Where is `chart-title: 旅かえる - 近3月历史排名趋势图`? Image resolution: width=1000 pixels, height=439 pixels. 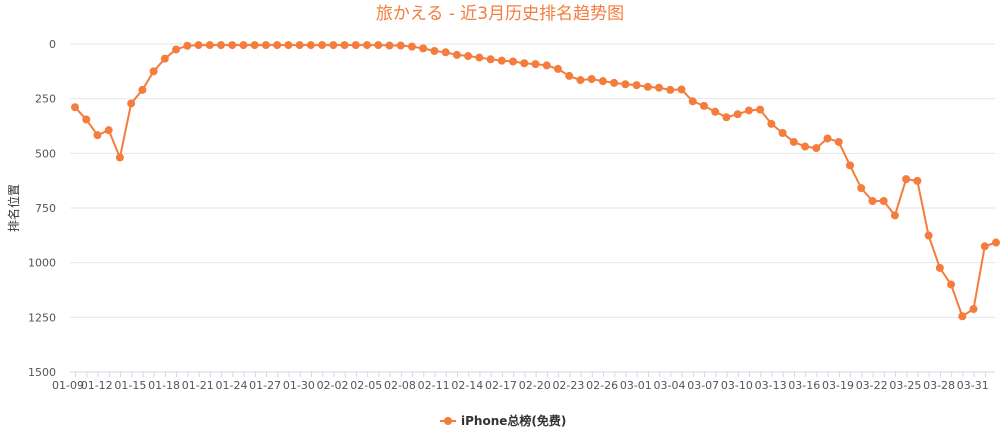
chart-title: 旅かえる - 近3月历史排名趋势图 is located at coordinates (500, 14).